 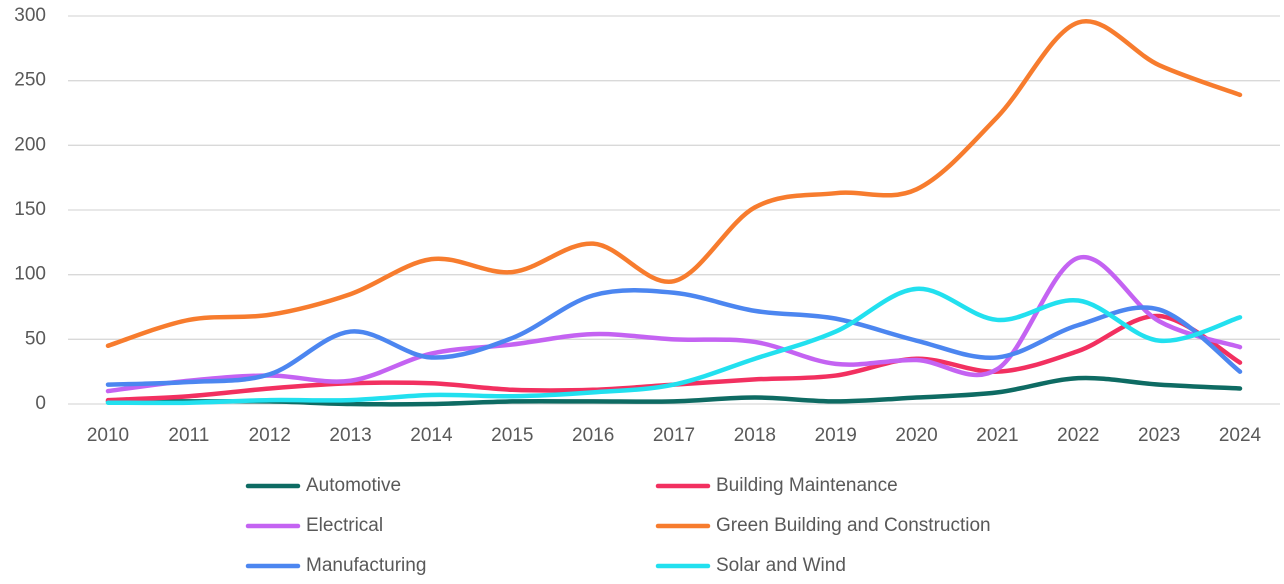 What do you see at coordinates (344, 525) in the screenshot?
I see `legend-label: Electrical` at bounding box center [344, 525].